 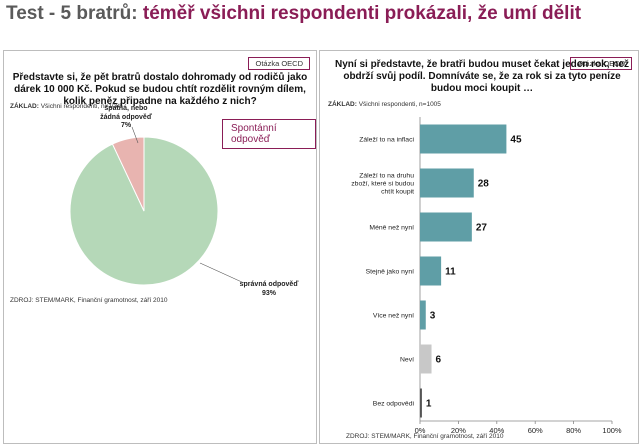 What do you see at coordinates (439, 360) in the screenshot?
I see `bar-value-label: 6` at bounding box center [439, 360].